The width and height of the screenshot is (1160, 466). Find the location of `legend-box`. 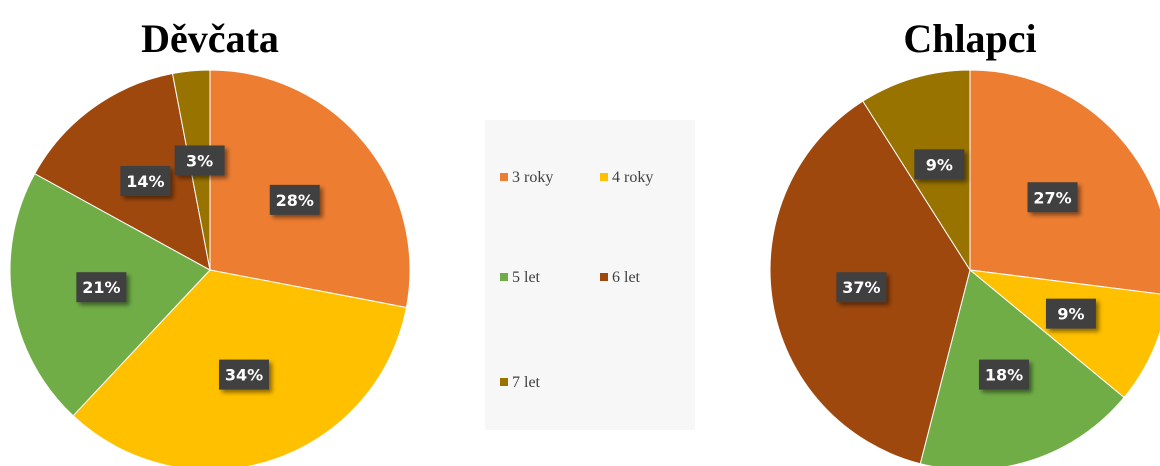

legend-box is located at coordinates (590, 275).